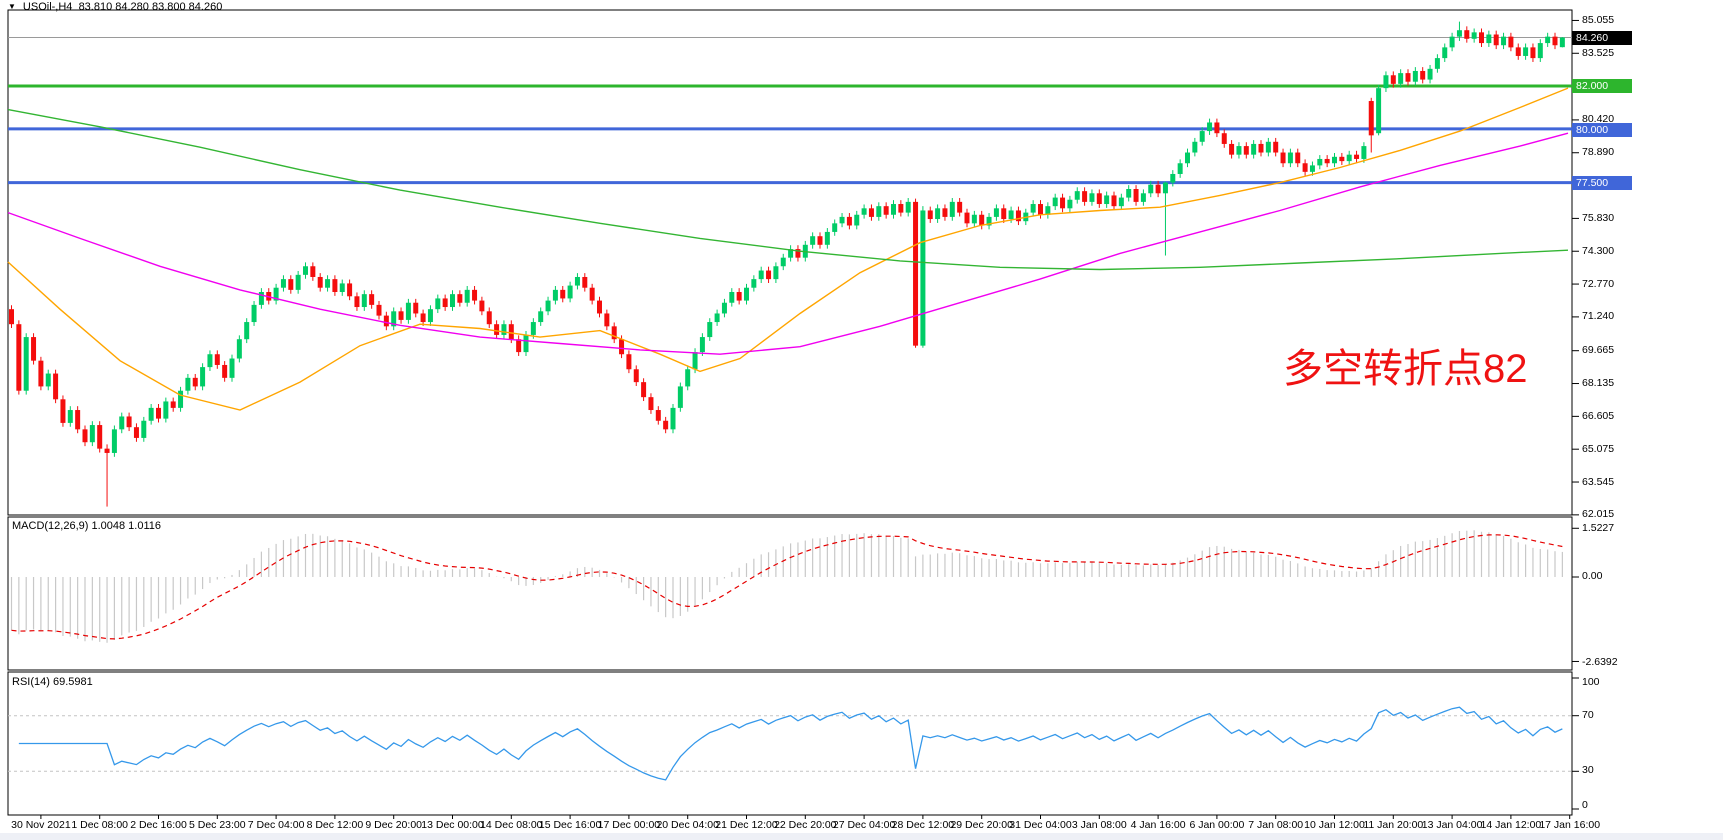 This screenshot has height=840, width=1723. What do you see at coordinates (1570, 825) in the screenshot?
I see `time-tick-label: 17 Jan 16:00` at bounding box center [1570, 825].